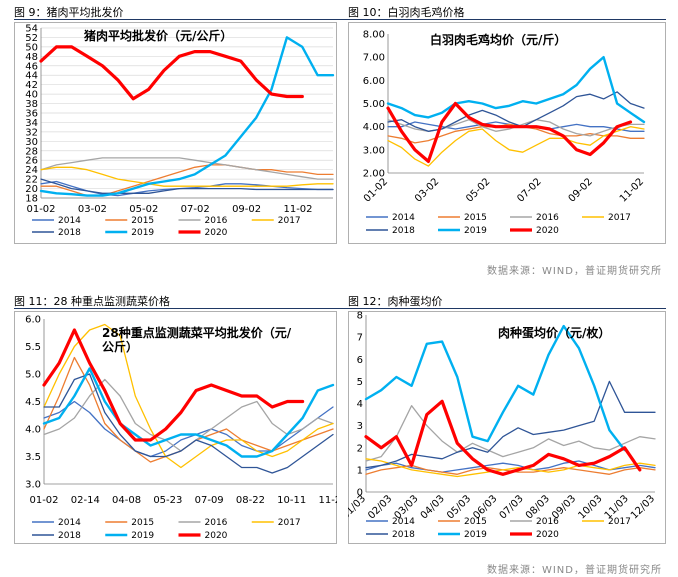 Image resolution: width=678 pixels, height=577 pixels. Describe the element at coordinates (167, 500) in the screenshot. I see `x-tick-label: 05-23` at that location.